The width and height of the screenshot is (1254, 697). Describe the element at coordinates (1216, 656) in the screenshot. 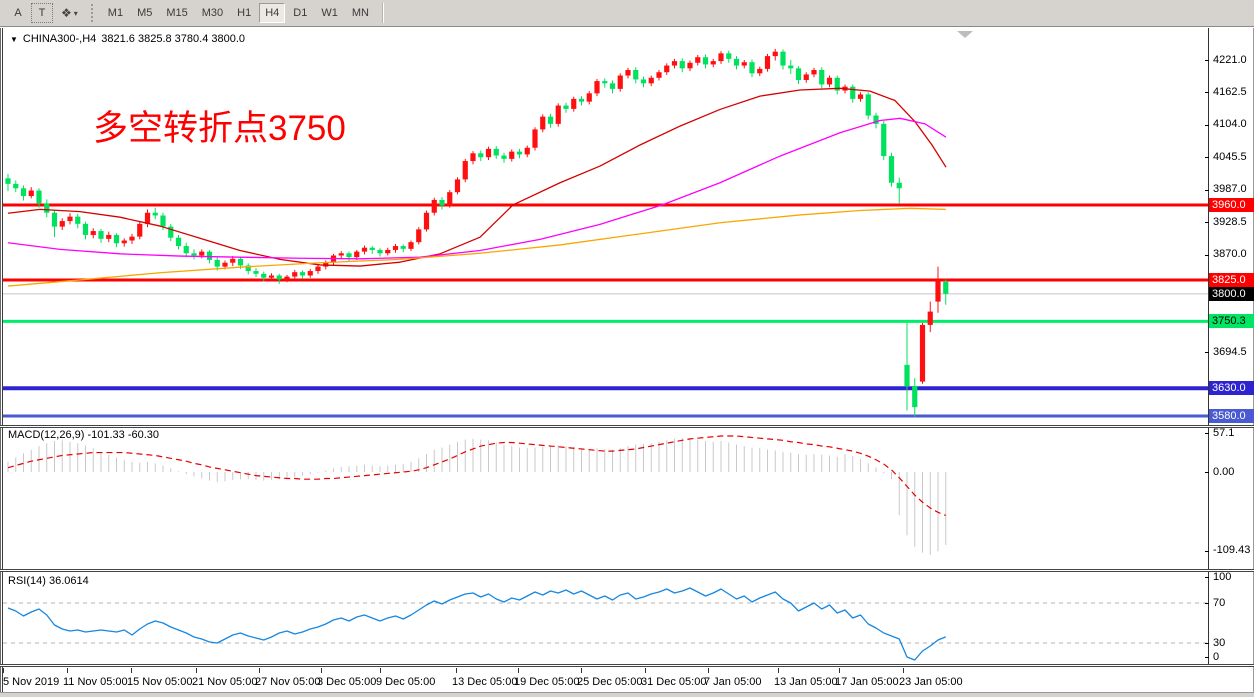

I see `rsi-axis-label: 0` at that location.